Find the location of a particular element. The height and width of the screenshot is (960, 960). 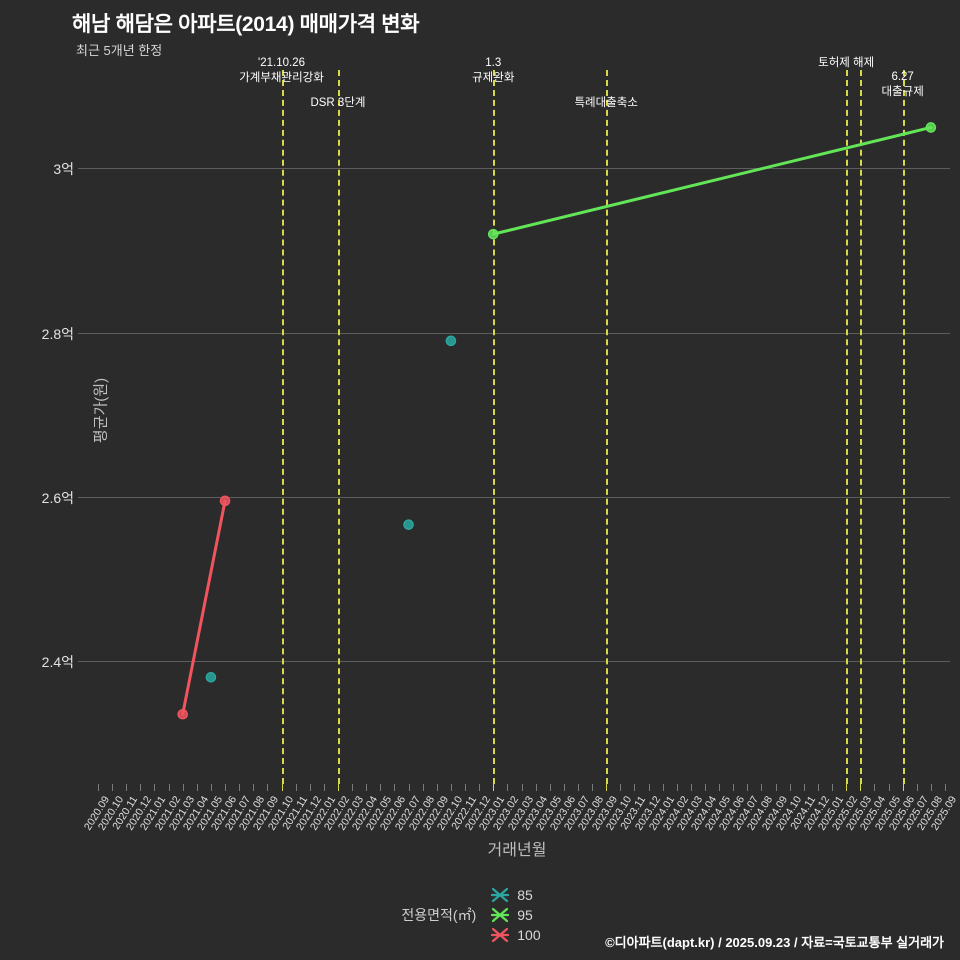

event-label: 1.3 규제완화 is located at coordinates (493, 71).